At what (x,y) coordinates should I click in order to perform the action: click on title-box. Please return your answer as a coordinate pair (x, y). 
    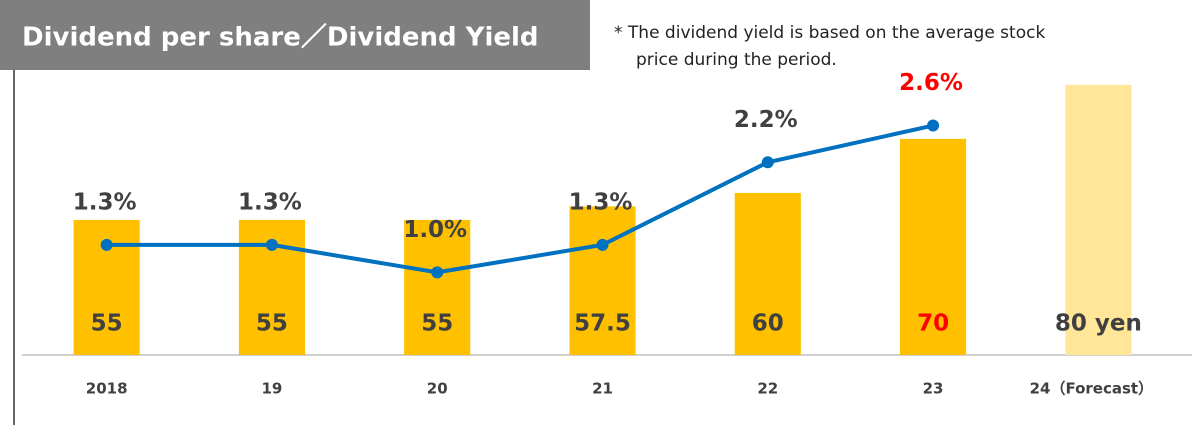
    Looking at the image, I should click on (295, 35).